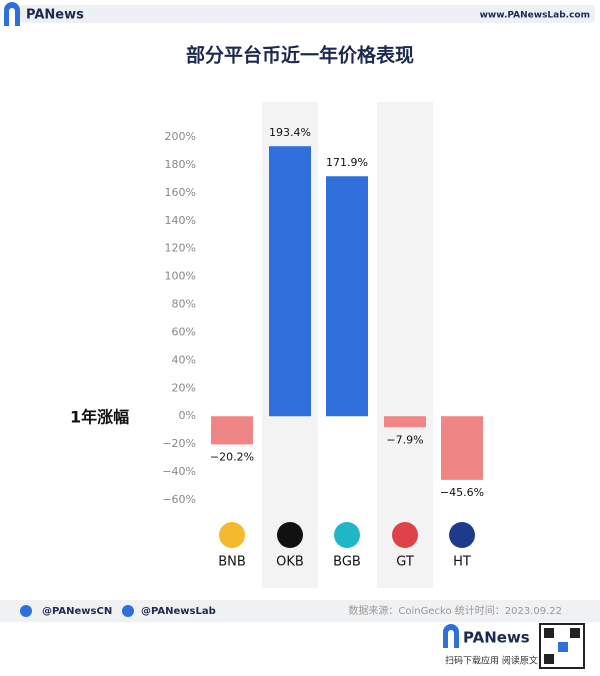 This screenshot has width=600, height=676. What do you see at coordinates (455, 610) in the screenshot?
I see `footer-source: 数据来源：CoinGecko 统计时间：2023.09.22` at bounding box center [455, 610].